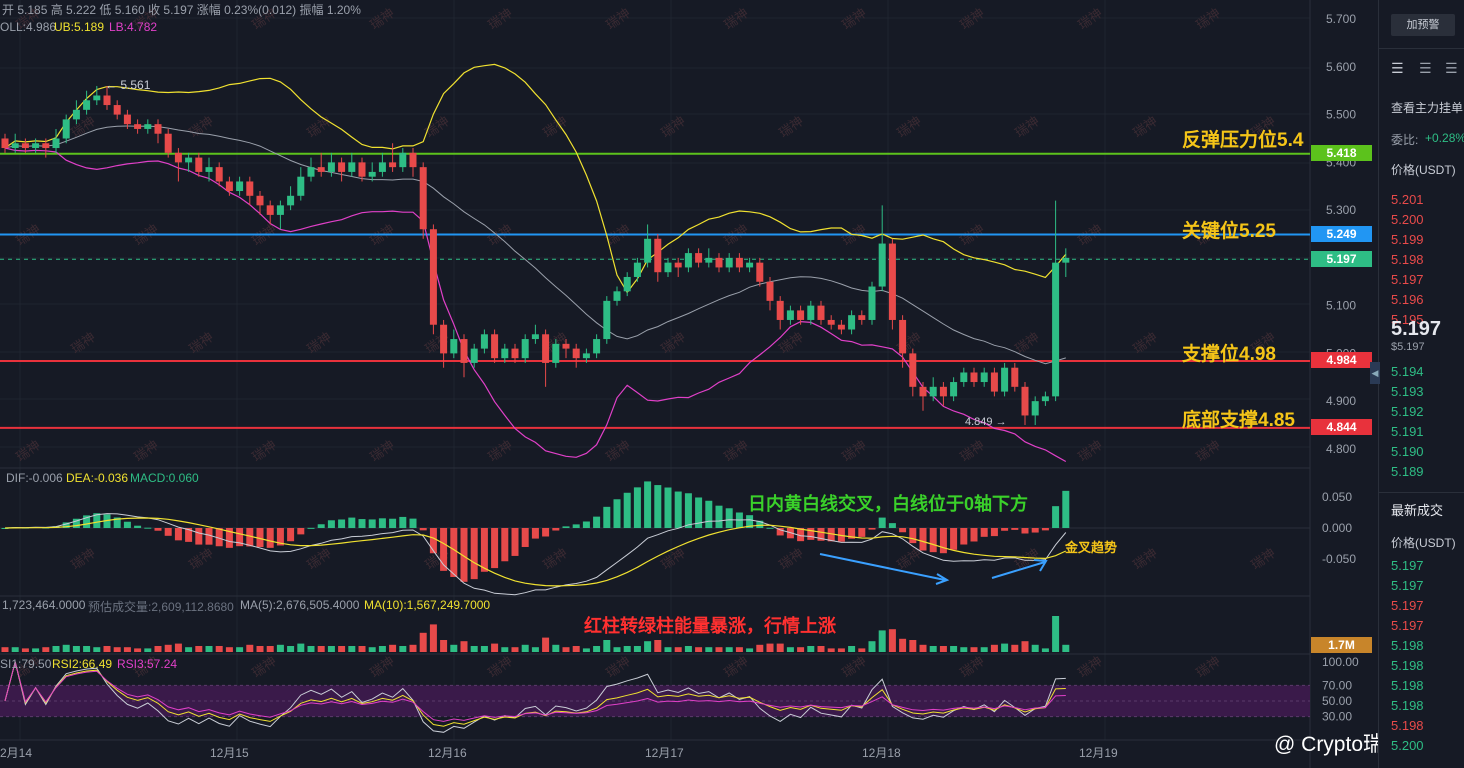 This screenshot has height=768, width=1464. Describe the element at coordinates (1451, 68) in the screenshot. I see `orderbook-asks-icon: ☰` at that location.